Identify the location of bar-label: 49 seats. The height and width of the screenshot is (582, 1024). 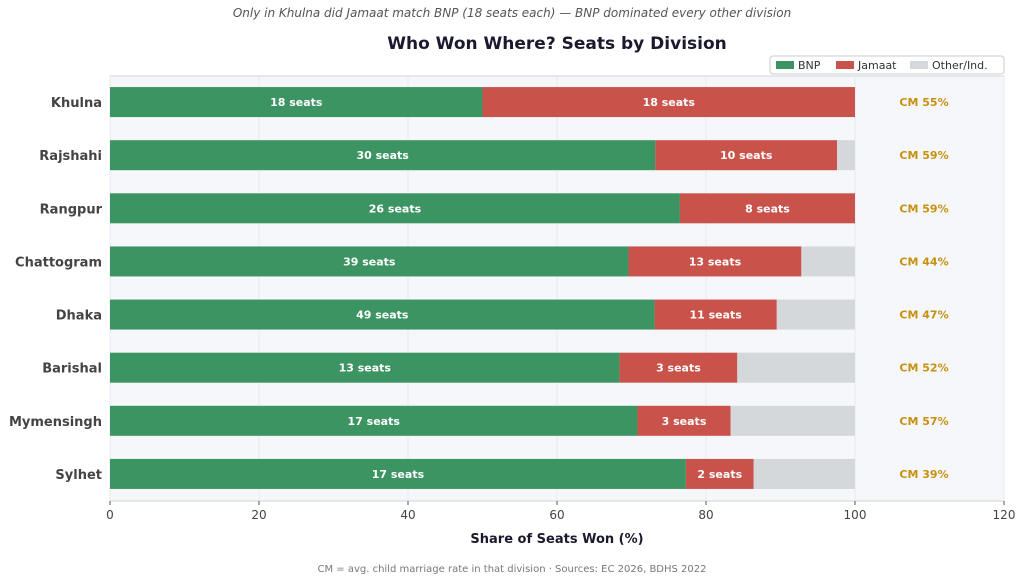
(382, 315).